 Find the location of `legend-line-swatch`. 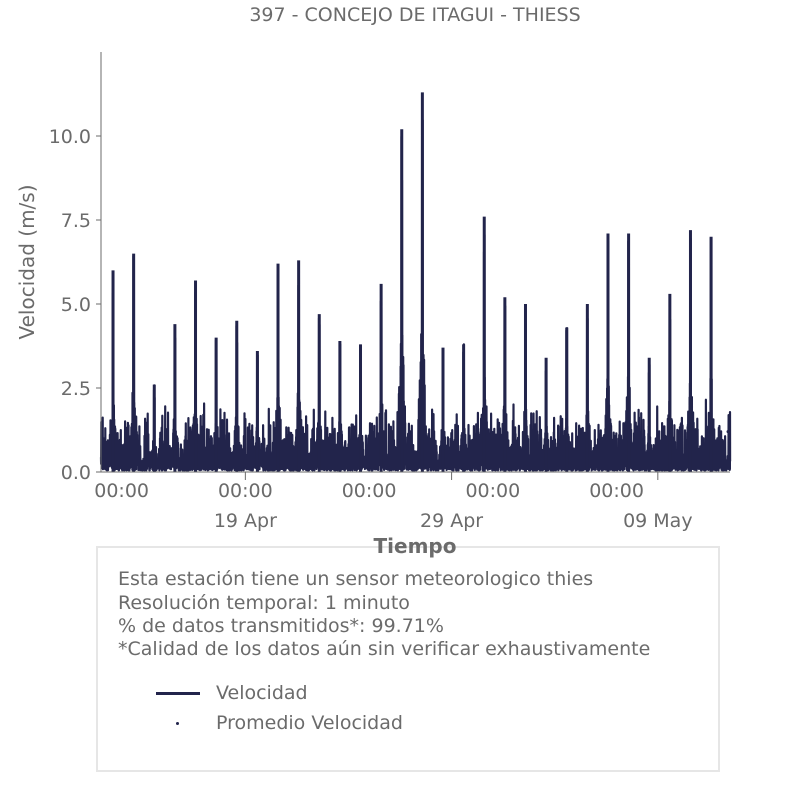

legend-line-swatch is located at coordinates (178, 693).